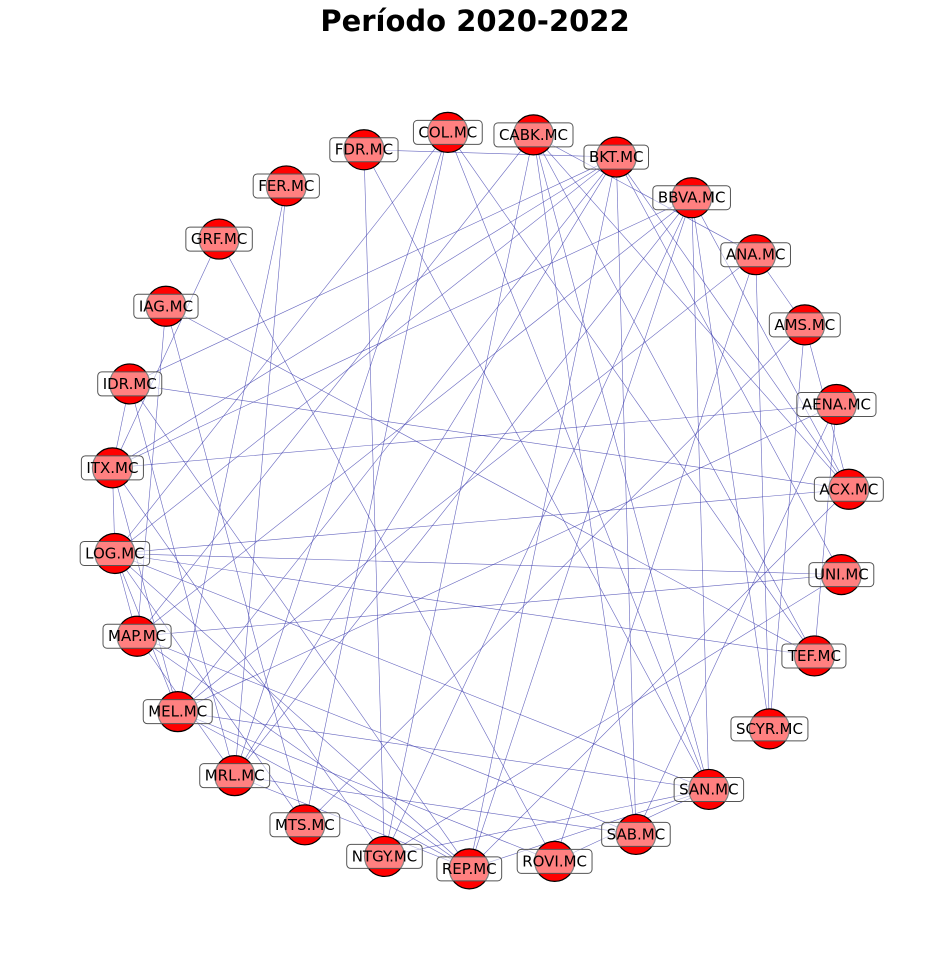 The height and width of the screenshot is (975, 950). I want to click on node-grf-mc: GRF.MC, so click(219, 239).